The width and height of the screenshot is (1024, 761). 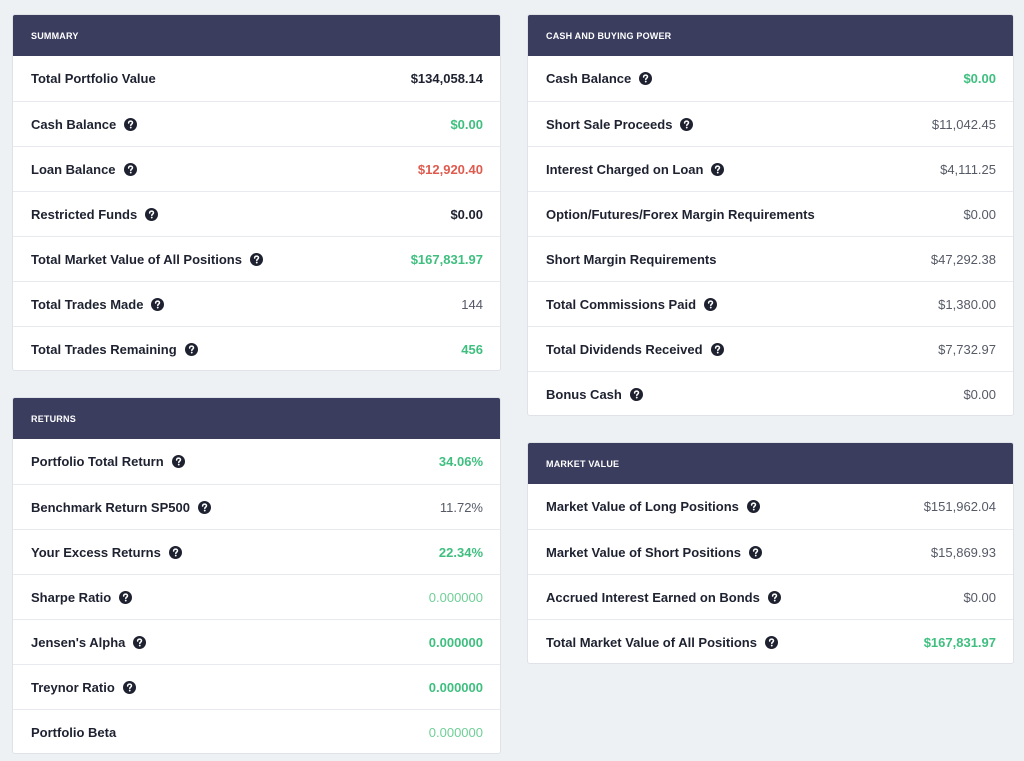 What do you see at coordinates (770, 258) in the screenshot?
I see `row-short-margin-requirements: Short Margin Requirements $47,292.38` at bounding box center [770, 258].